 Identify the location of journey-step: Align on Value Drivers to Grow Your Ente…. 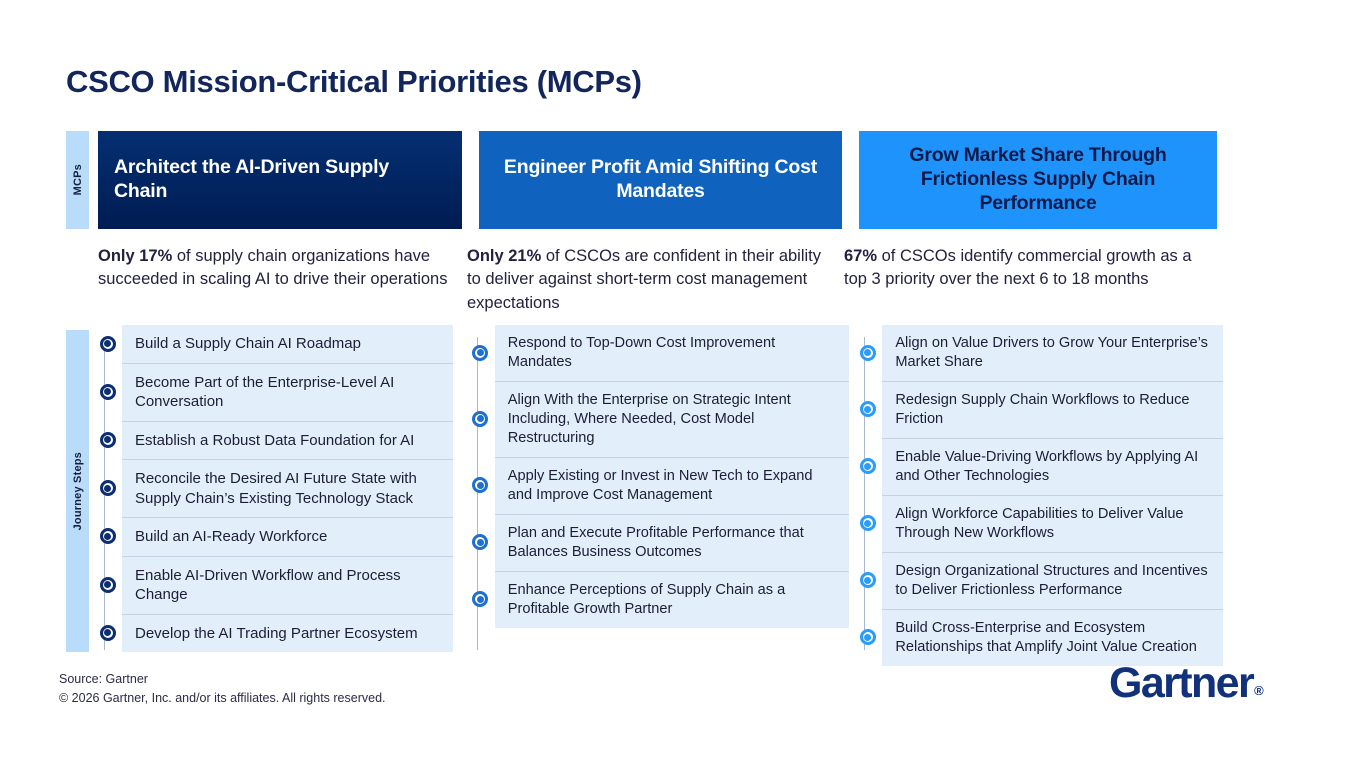
(1038, 353).